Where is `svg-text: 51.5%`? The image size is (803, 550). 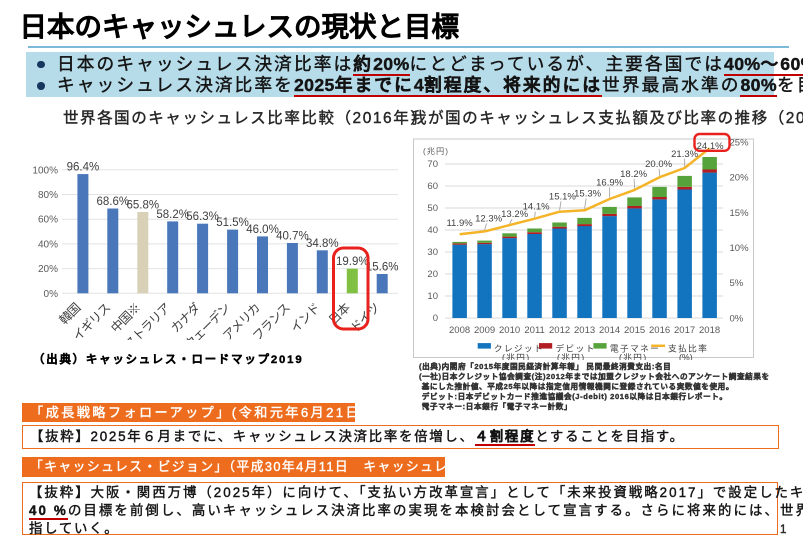
svg-text: 51.5% is located at coordinates (232, 223).